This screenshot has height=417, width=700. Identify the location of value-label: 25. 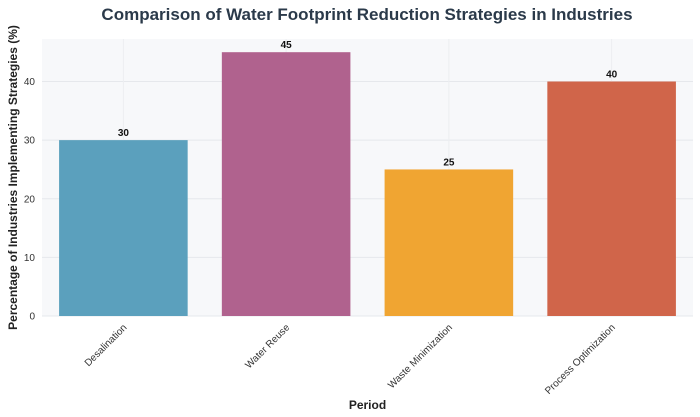
(449, 162).